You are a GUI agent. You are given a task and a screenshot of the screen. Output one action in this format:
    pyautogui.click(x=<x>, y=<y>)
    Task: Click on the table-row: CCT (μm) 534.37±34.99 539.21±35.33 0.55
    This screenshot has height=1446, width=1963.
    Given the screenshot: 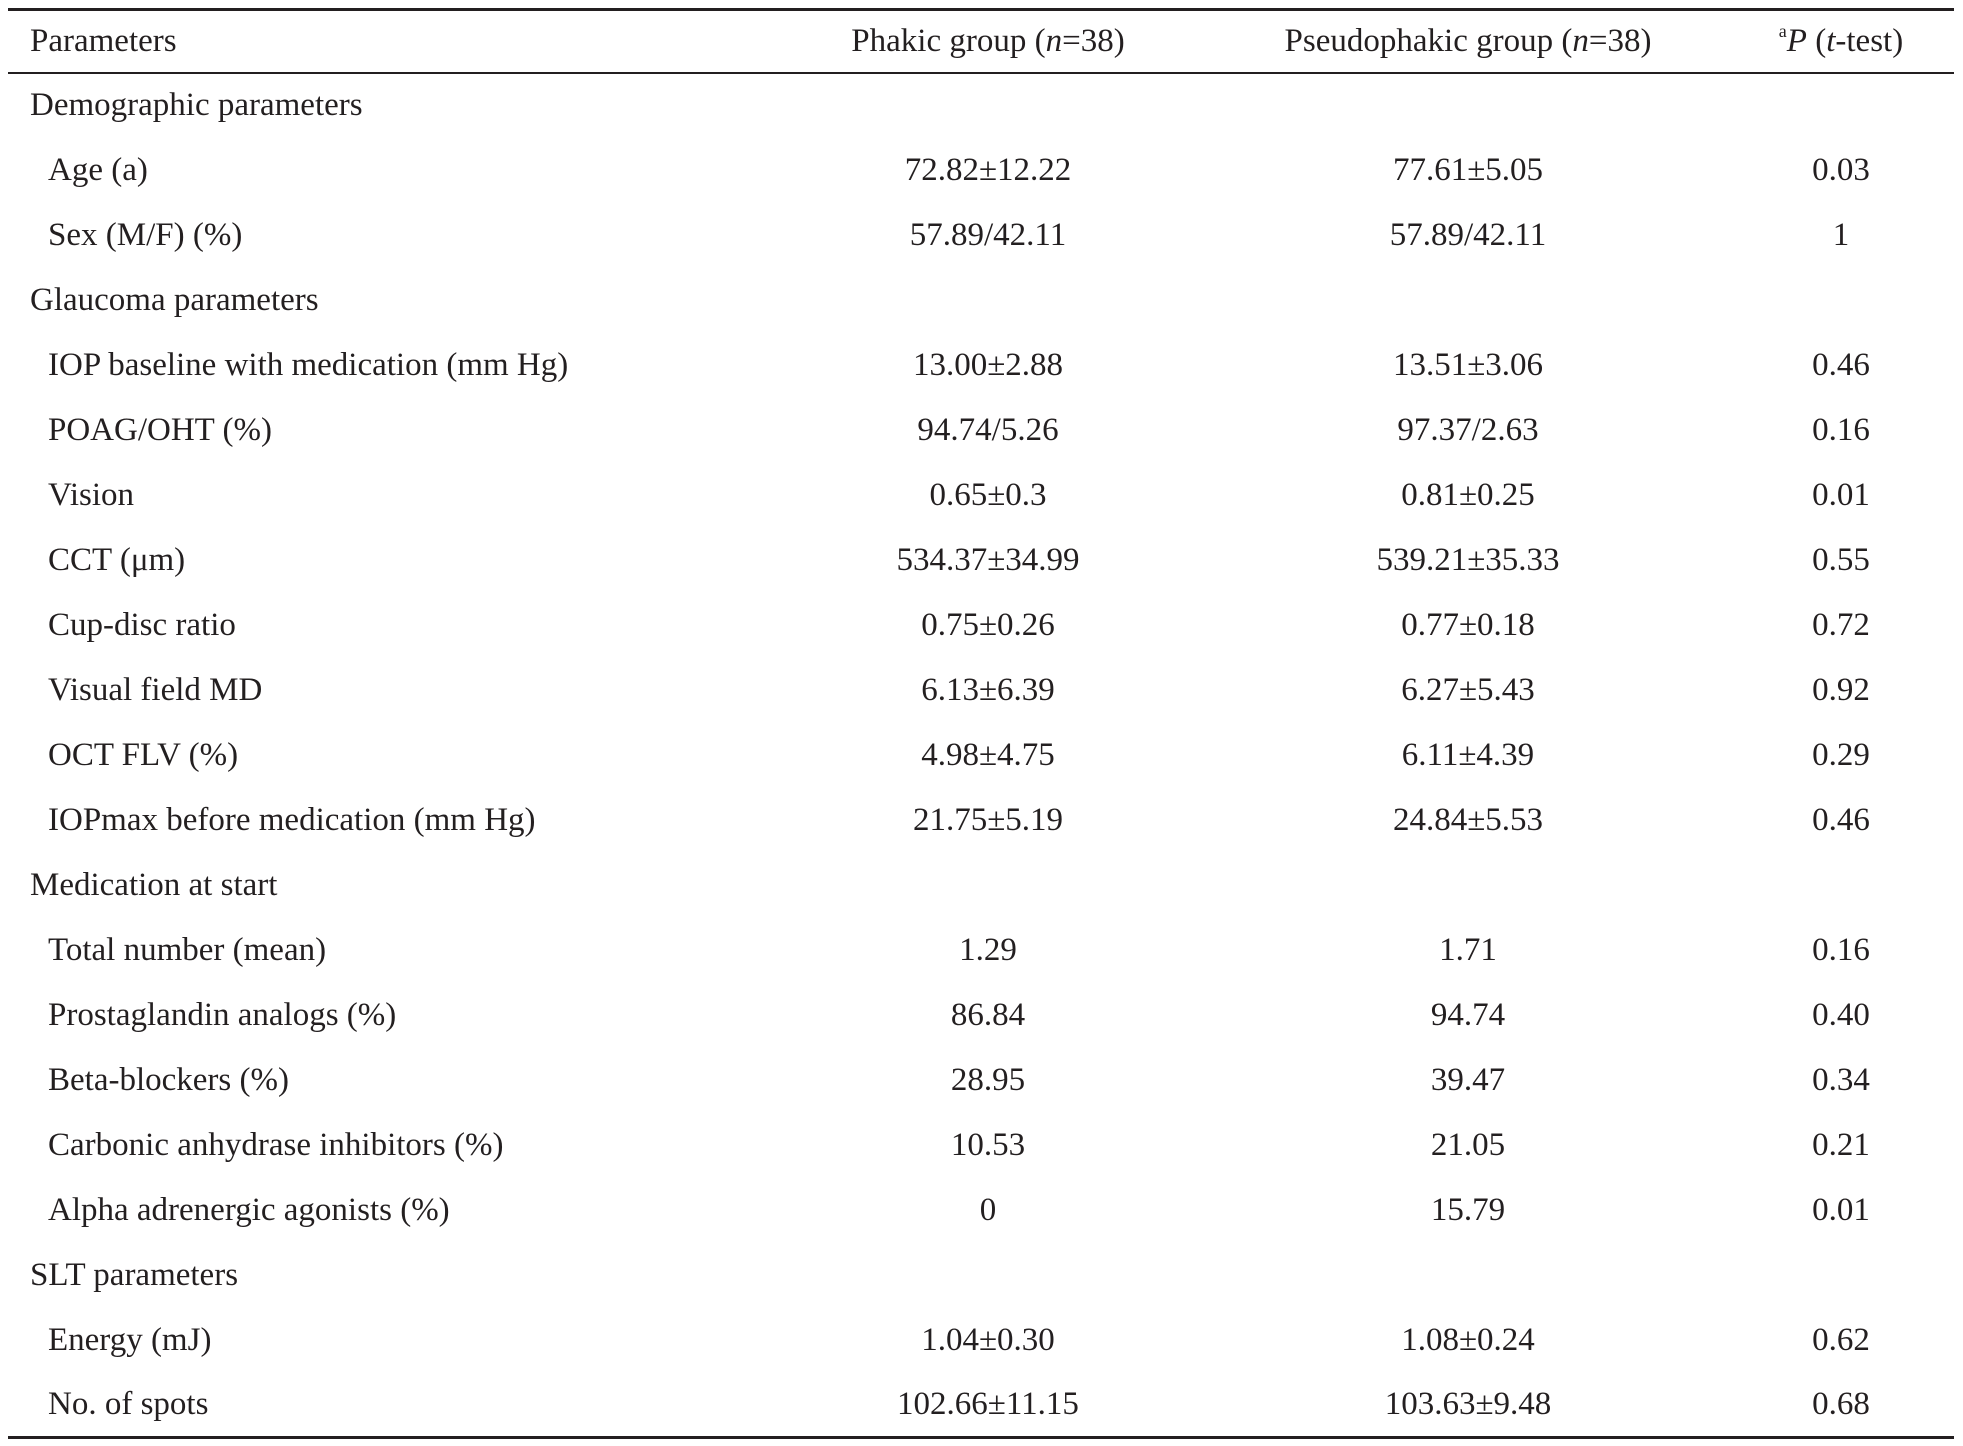 What is the action you would take?
    pyautogui.click(x=981, y=560)
    